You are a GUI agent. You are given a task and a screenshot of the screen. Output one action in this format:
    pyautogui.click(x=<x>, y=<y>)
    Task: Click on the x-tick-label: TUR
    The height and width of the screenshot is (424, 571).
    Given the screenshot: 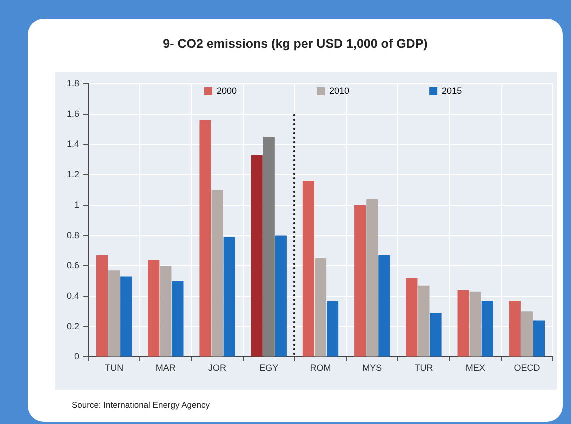 What is the action you would take?
    pyautogui.click(x=424, y=368)
    